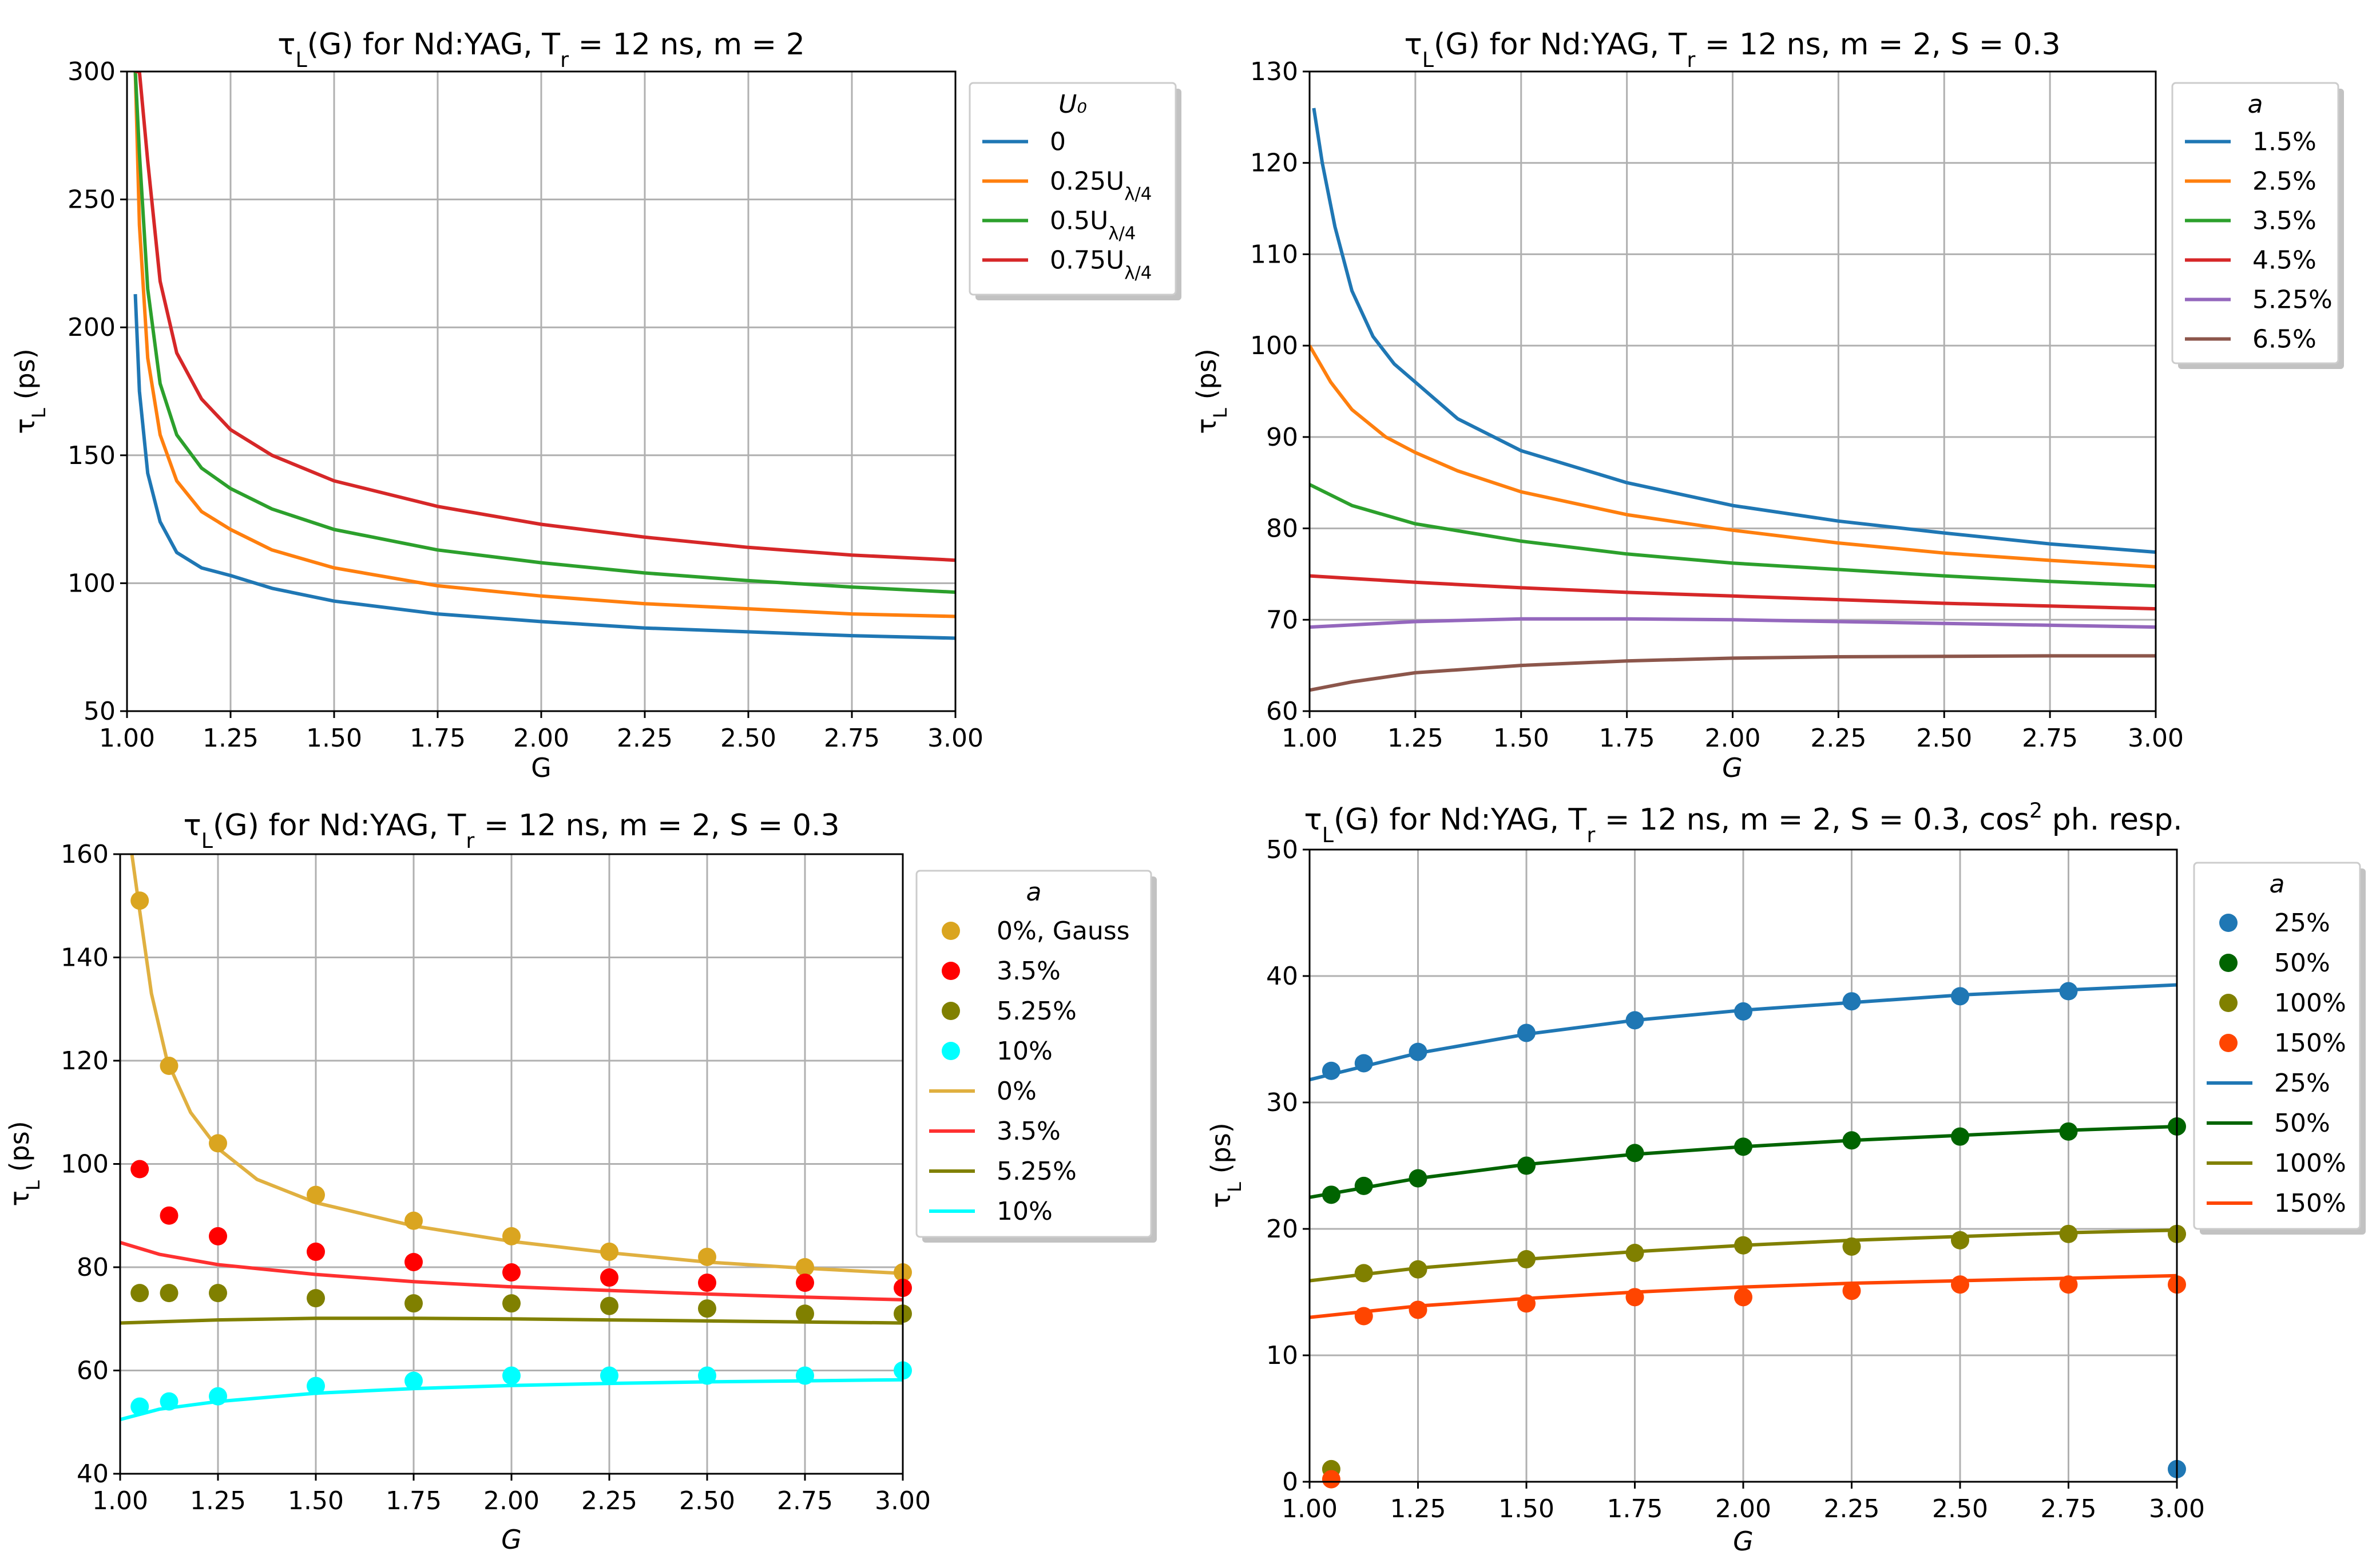  I want to click on x-tick-label: 1.75, so click(1627, 738).